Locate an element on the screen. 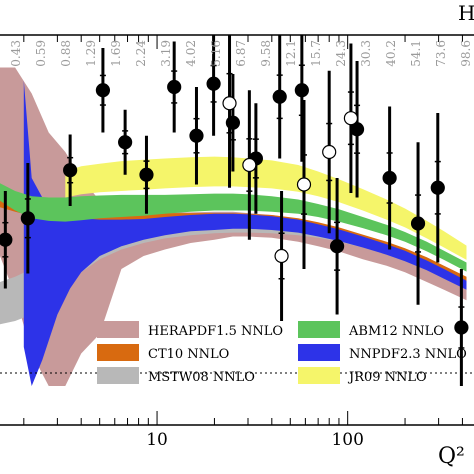 The width and height of the screenshot is (474, 474). legend-label-nnpdf2-3-nnlo: NNPDF2.3 NNLO is located at coordinates (408, 354).